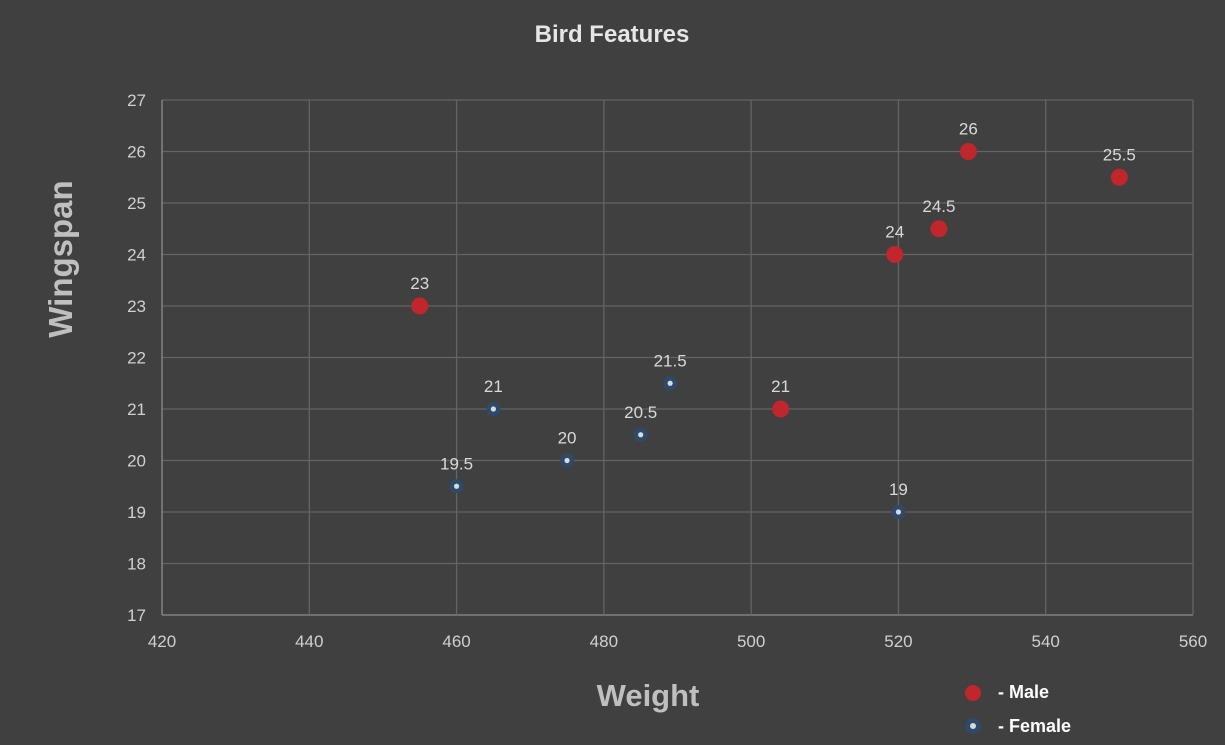 This screenshot has width=1225, height=745. I want to click on y-tick-label: 26, so click(136, 152).